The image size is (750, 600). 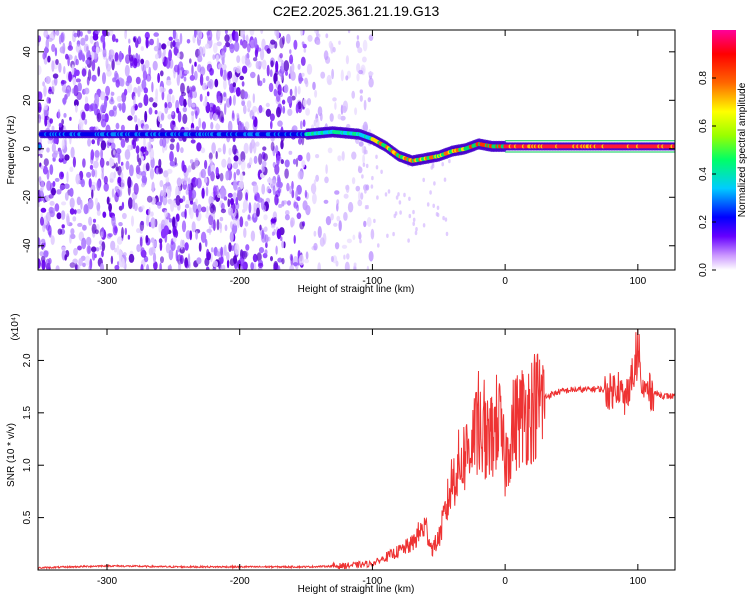 I want to click on x-tick-label: 100, so click(x=637, y=581).